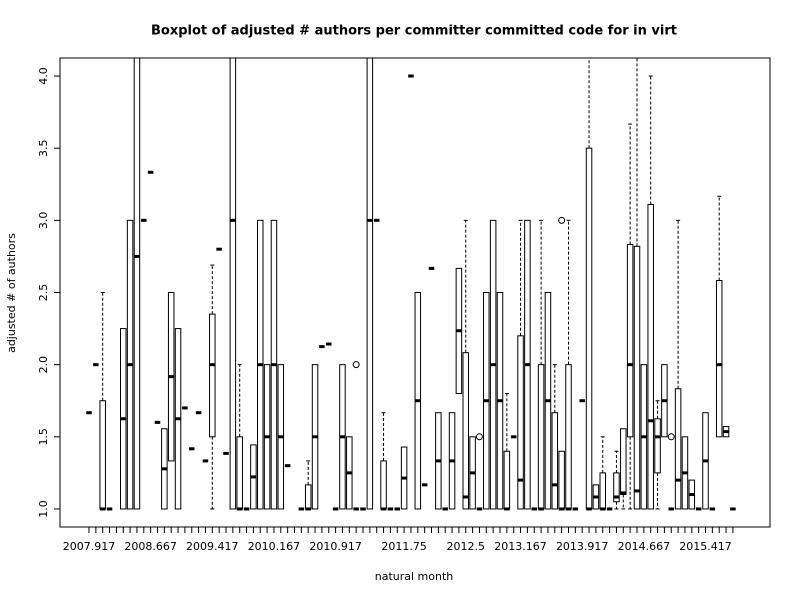  What do you see at coordinates (89, 546) in the screenshot?
I see `x-tick-label: 2007.917` at bounding box center [89, 546].